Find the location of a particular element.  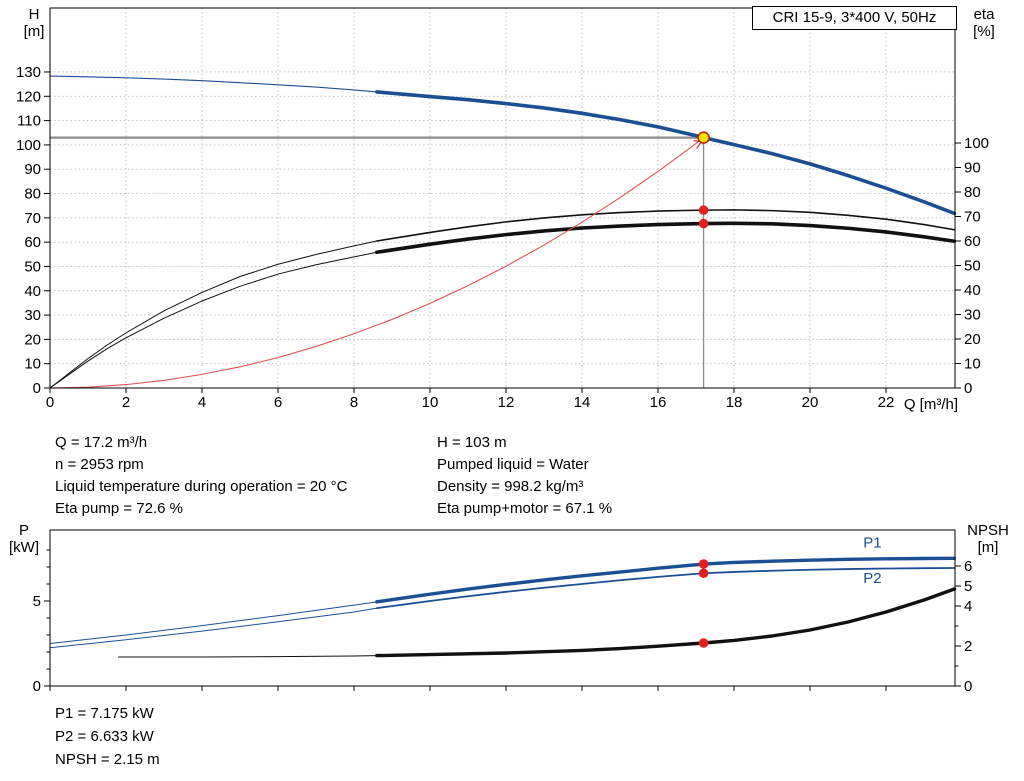

svg-text: 110 is located at coordinates (29, 121).